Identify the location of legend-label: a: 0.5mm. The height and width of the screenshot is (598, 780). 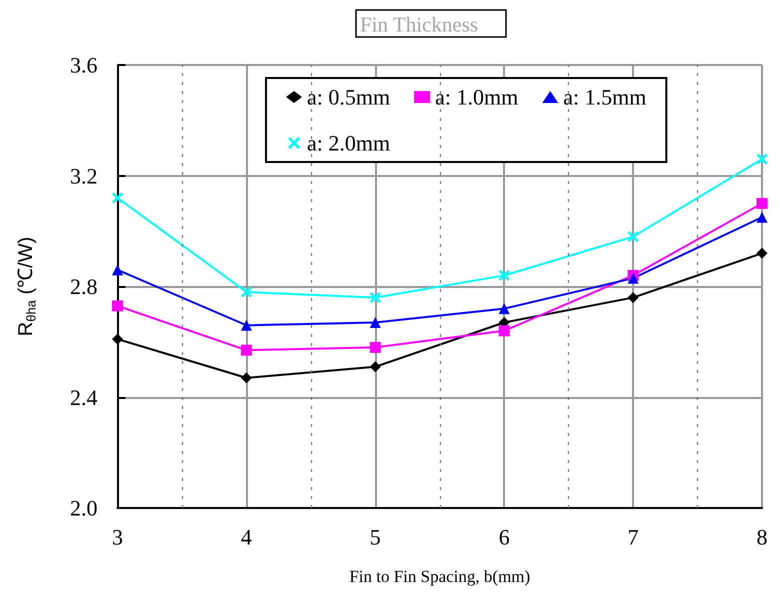
(348, 97).